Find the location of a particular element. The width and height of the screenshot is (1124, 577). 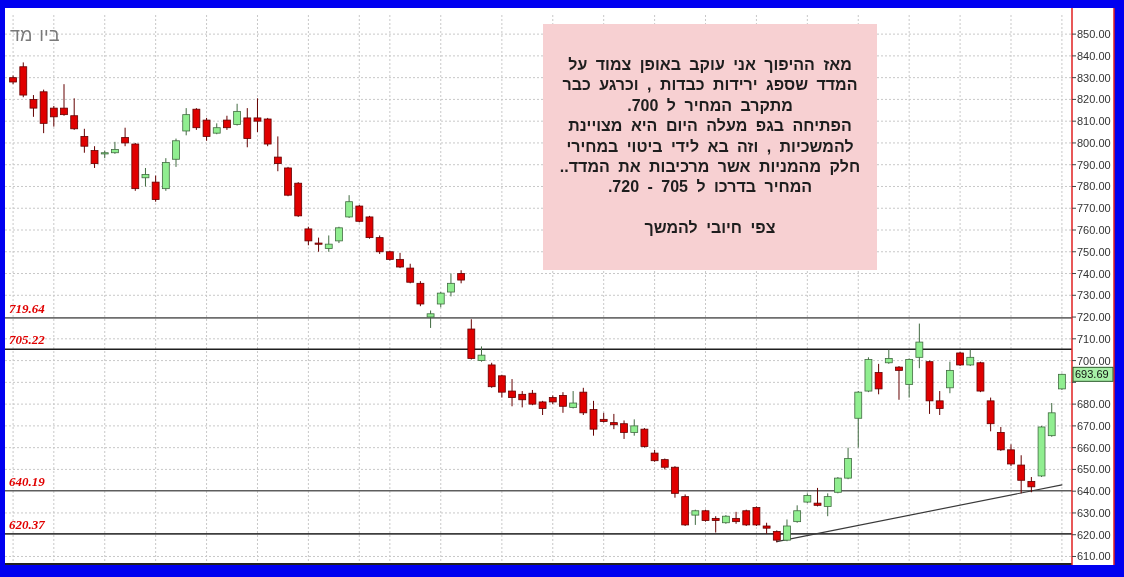

ref-line: 620.37 is located at coordinates (538, 525).